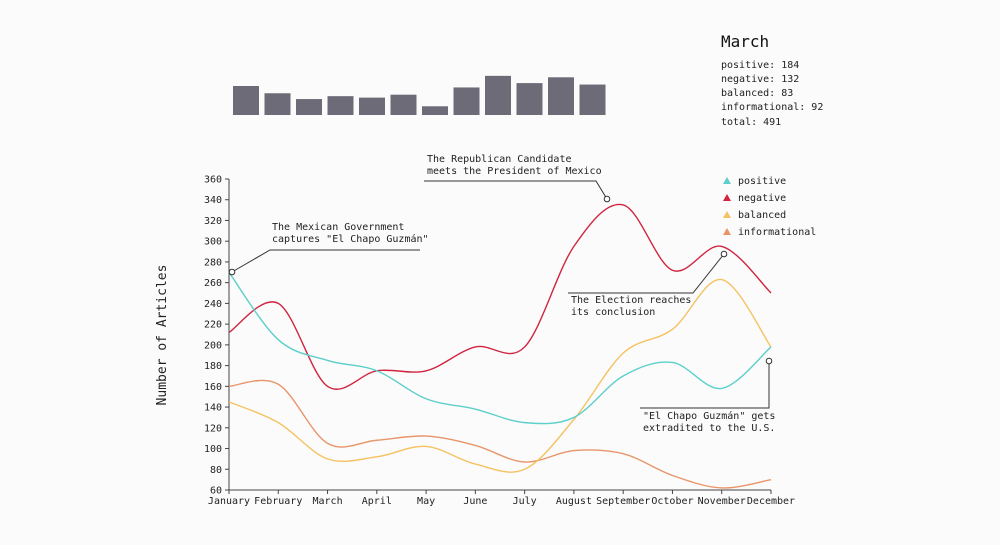  I want to click on info-panel-line: positive: 184, so click(760, 65).